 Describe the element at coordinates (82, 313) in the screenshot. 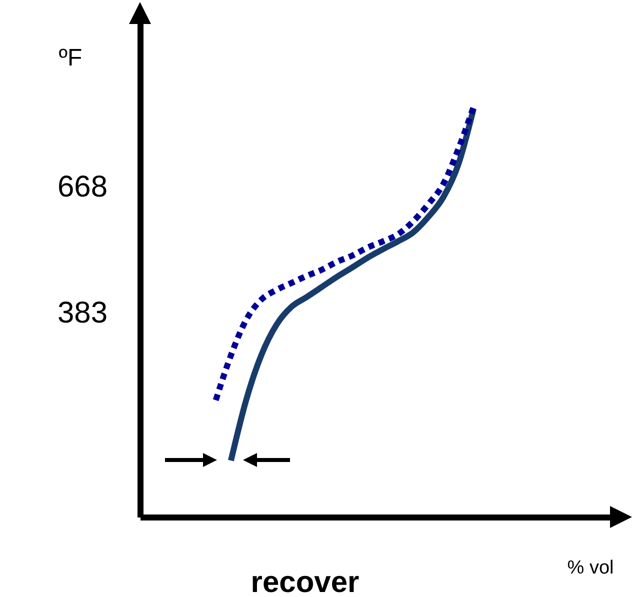

I see `y-tick-label: 383` at that location.